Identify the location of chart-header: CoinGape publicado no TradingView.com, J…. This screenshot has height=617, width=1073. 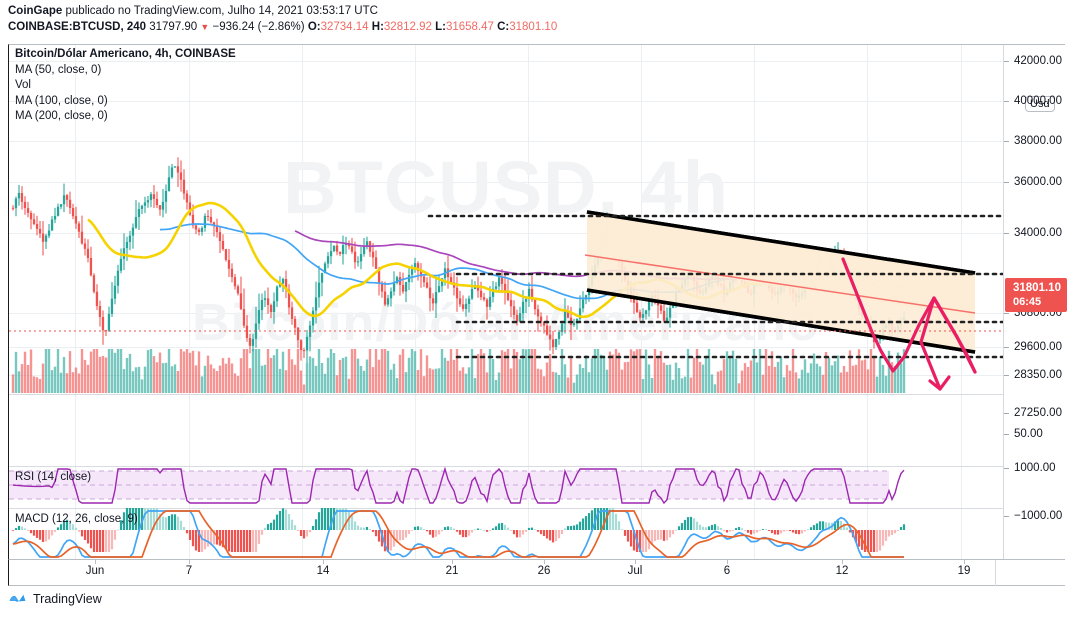
(282, 19).